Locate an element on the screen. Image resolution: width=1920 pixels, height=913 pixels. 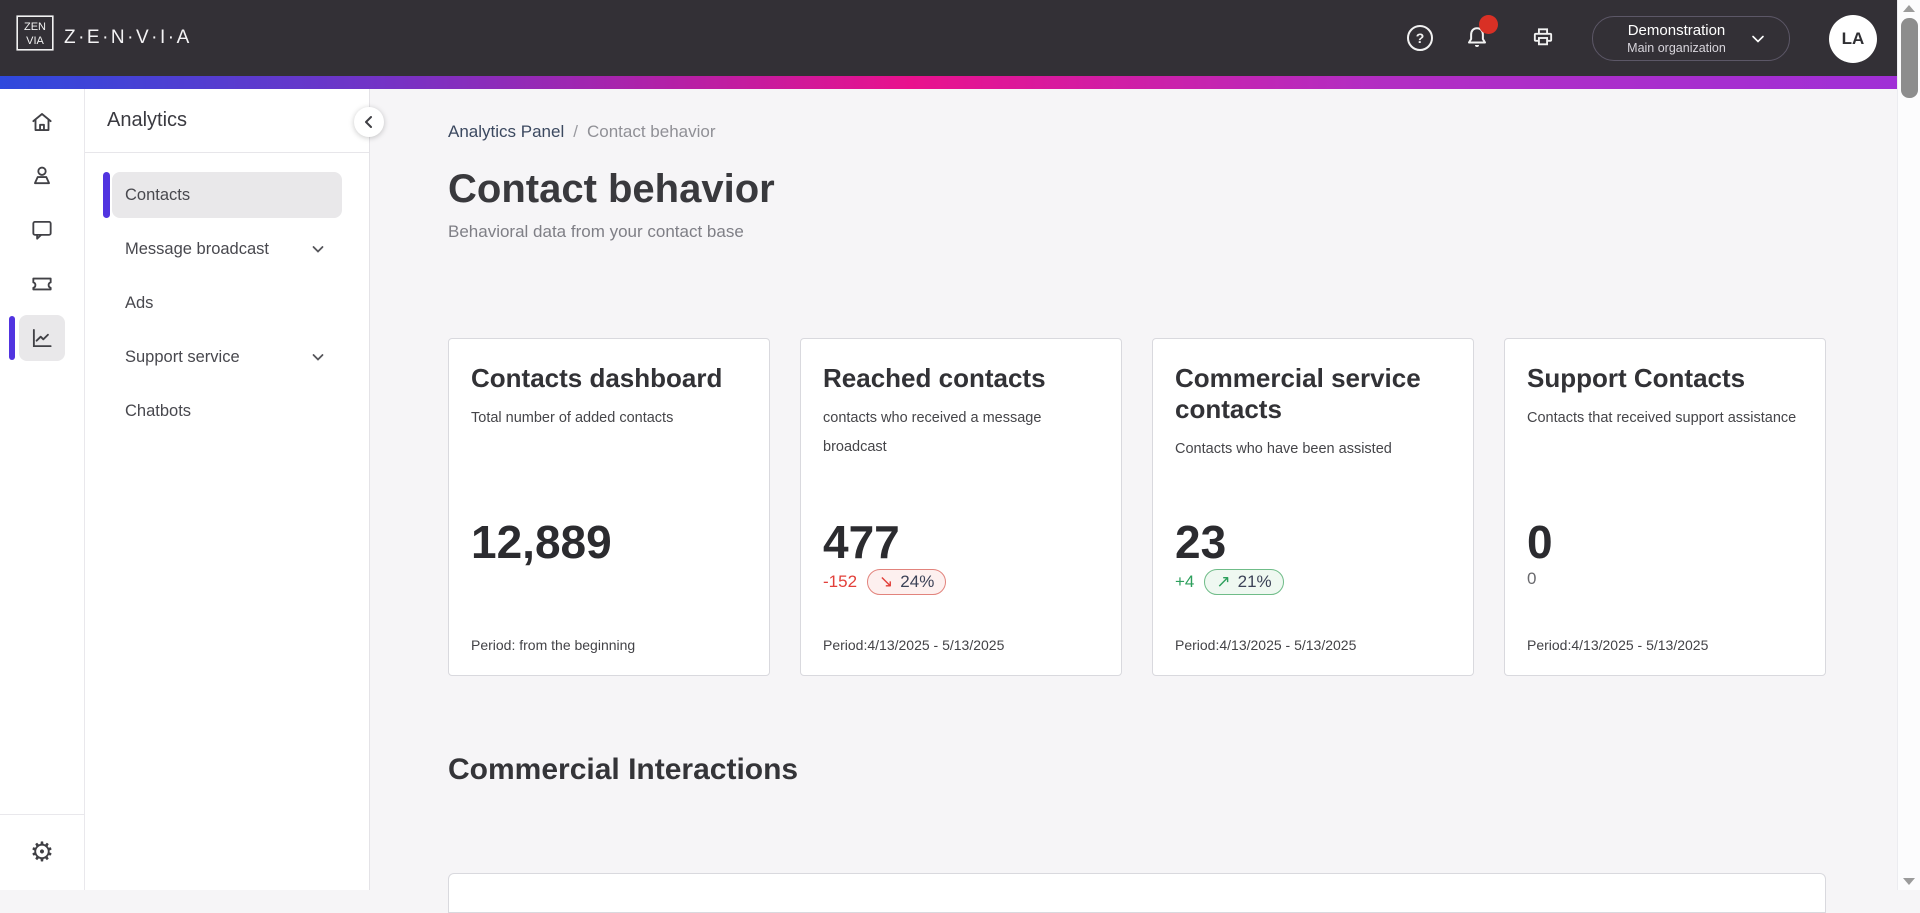
home-icon is located at coordinates (42, 122).